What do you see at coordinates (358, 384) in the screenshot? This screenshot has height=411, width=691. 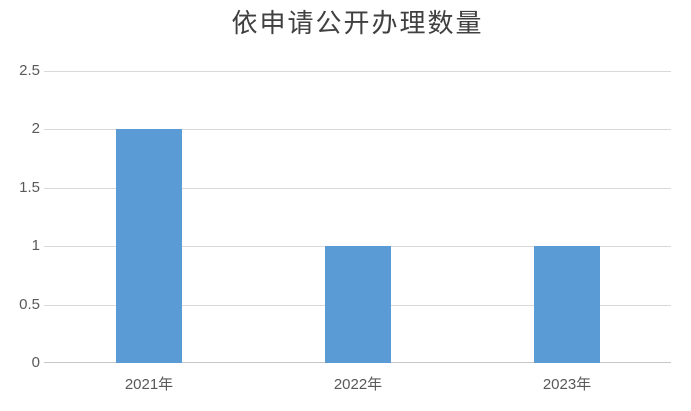 I see `x-category-label: 2022年` at bounding box center [358, 384].